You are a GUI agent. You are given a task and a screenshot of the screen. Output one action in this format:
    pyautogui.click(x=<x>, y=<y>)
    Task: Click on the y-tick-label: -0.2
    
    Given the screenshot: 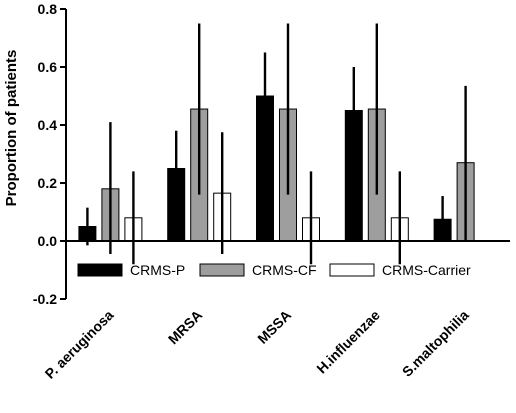 What is the action you would take?
    pyautogui.click(x=45, y=299)
    